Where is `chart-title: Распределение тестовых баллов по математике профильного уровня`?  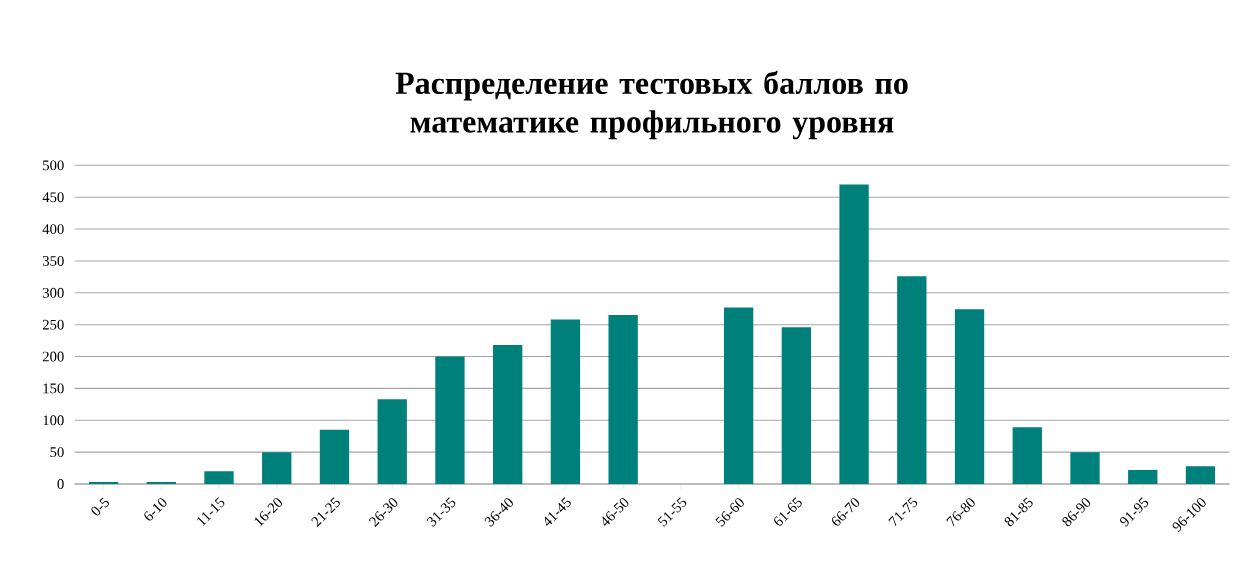 chart-title: Распределение тестовых баллов по математике профильного уровня is located at coordinates (651, 105).